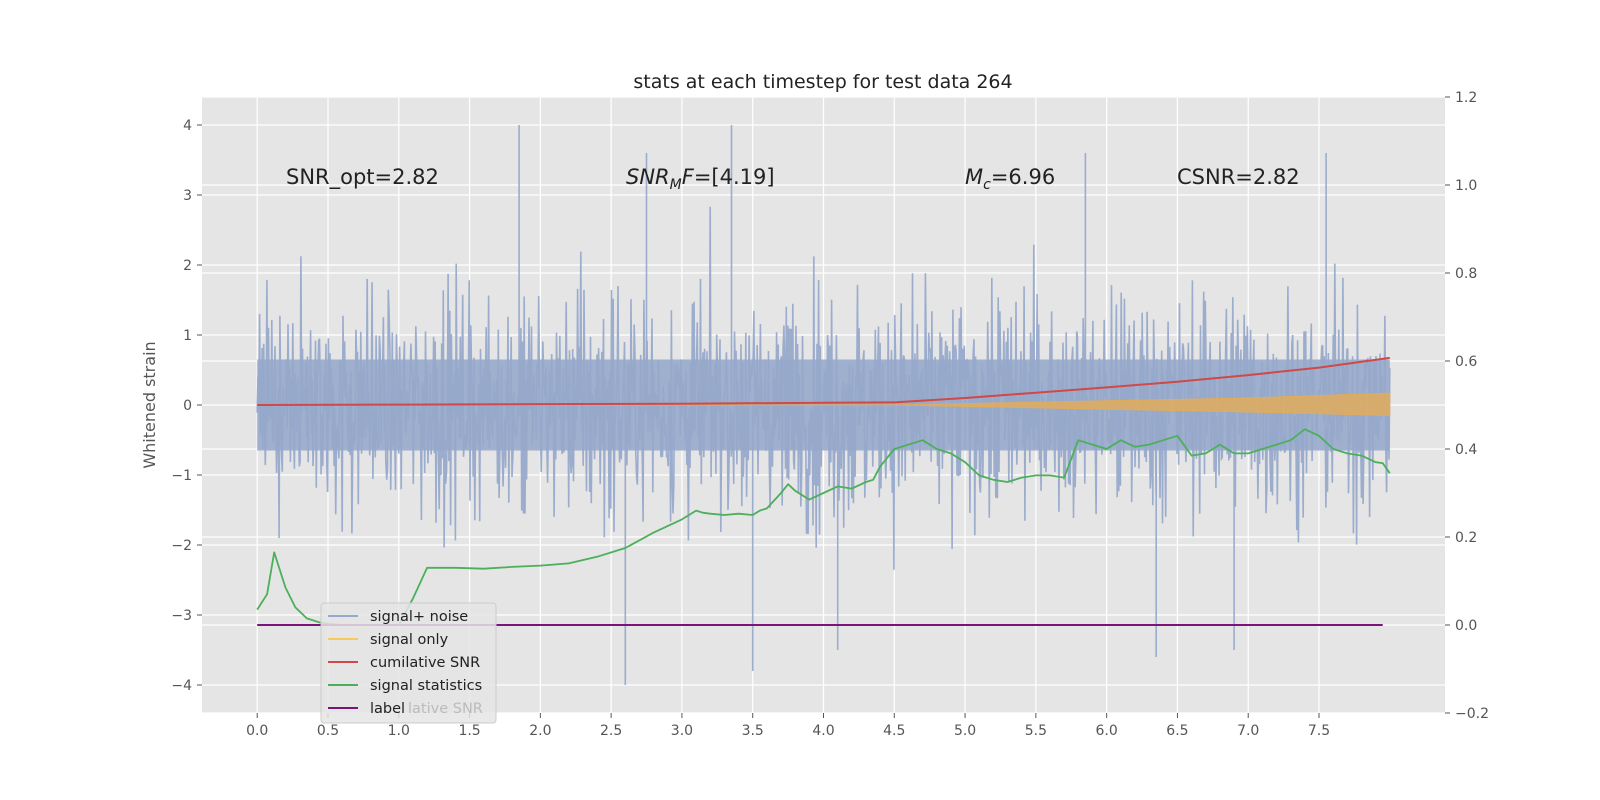 The height and width of the screenshot is (800, 1600). What do you see at coordinates (419, 617) in the screenshot?
I see `legend-label-signal-noise: signal+ noise` at bounding box center [419, 617].